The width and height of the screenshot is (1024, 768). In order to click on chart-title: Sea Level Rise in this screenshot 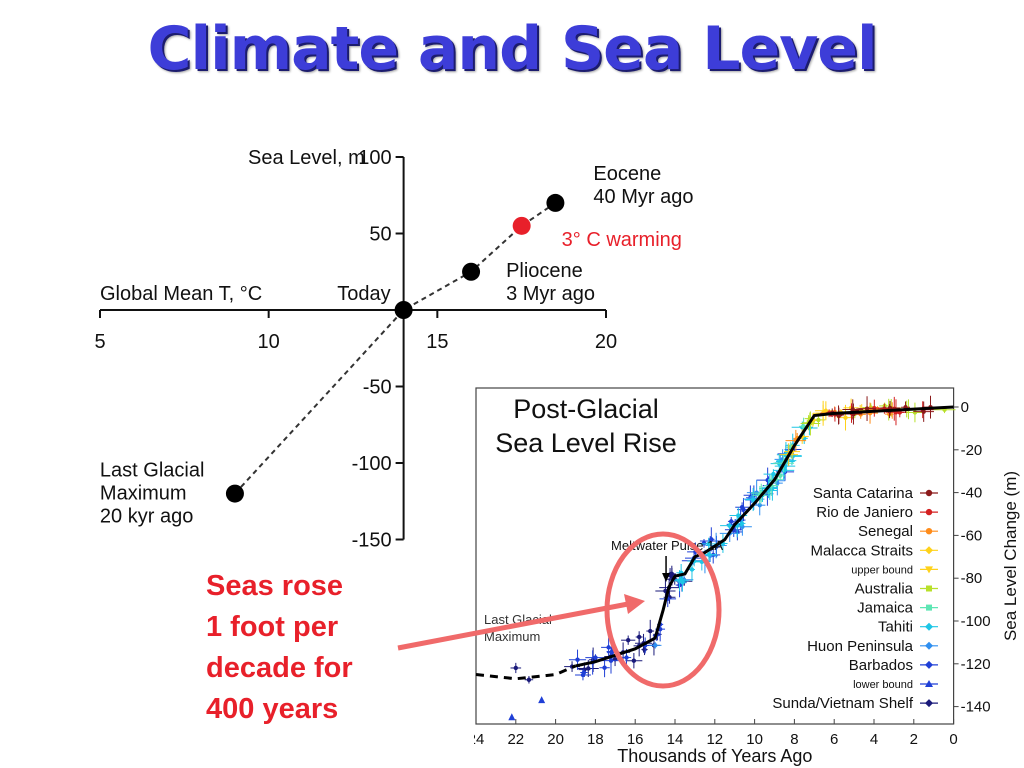, I will do `click(586, 443)`.